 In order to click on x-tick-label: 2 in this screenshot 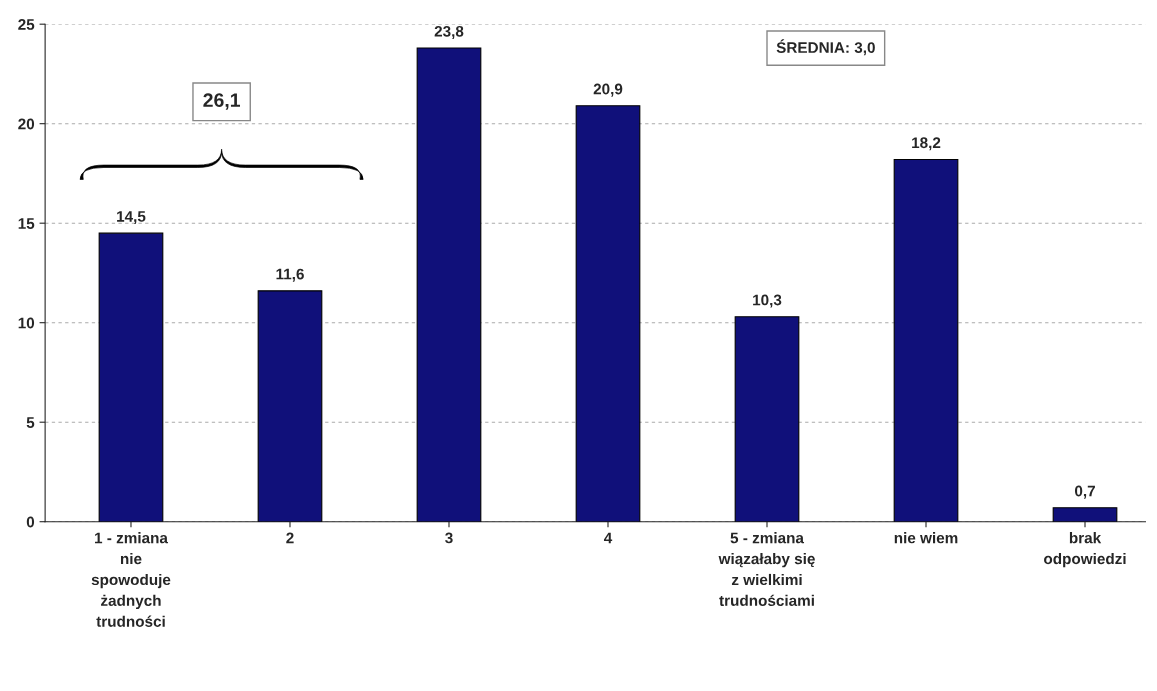, I will do `click(290, 538)`.